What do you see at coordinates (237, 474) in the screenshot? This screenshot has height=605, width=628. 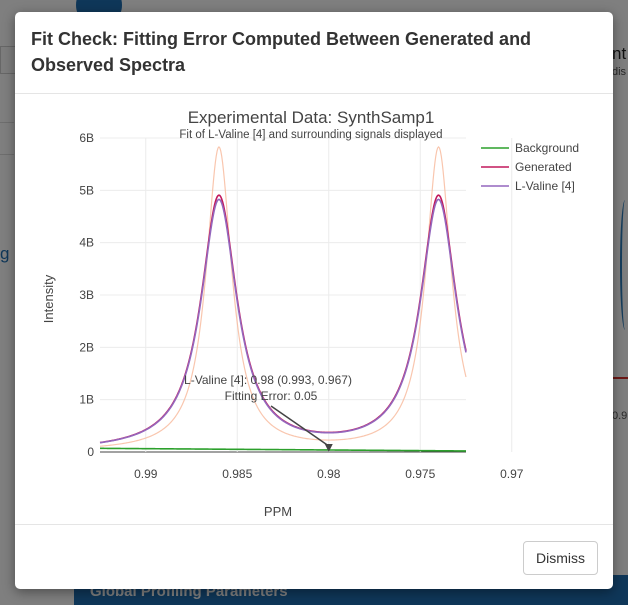 I see `x-tick-label: 0.985` at bounding box center [237, 474].